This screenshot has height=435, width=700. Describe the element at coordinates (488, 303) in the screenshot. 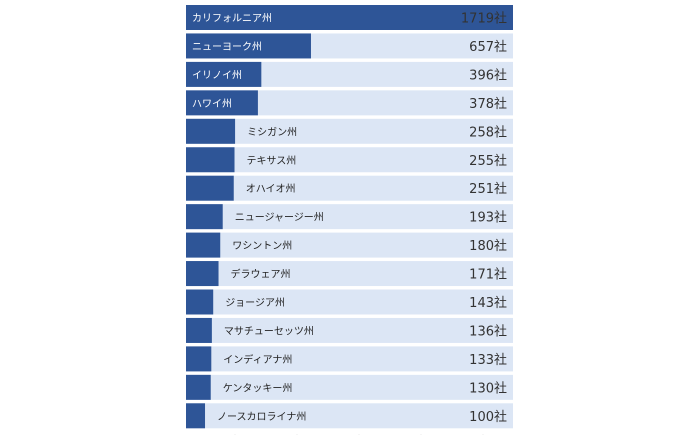

I see `value-label: 143社` at that location.